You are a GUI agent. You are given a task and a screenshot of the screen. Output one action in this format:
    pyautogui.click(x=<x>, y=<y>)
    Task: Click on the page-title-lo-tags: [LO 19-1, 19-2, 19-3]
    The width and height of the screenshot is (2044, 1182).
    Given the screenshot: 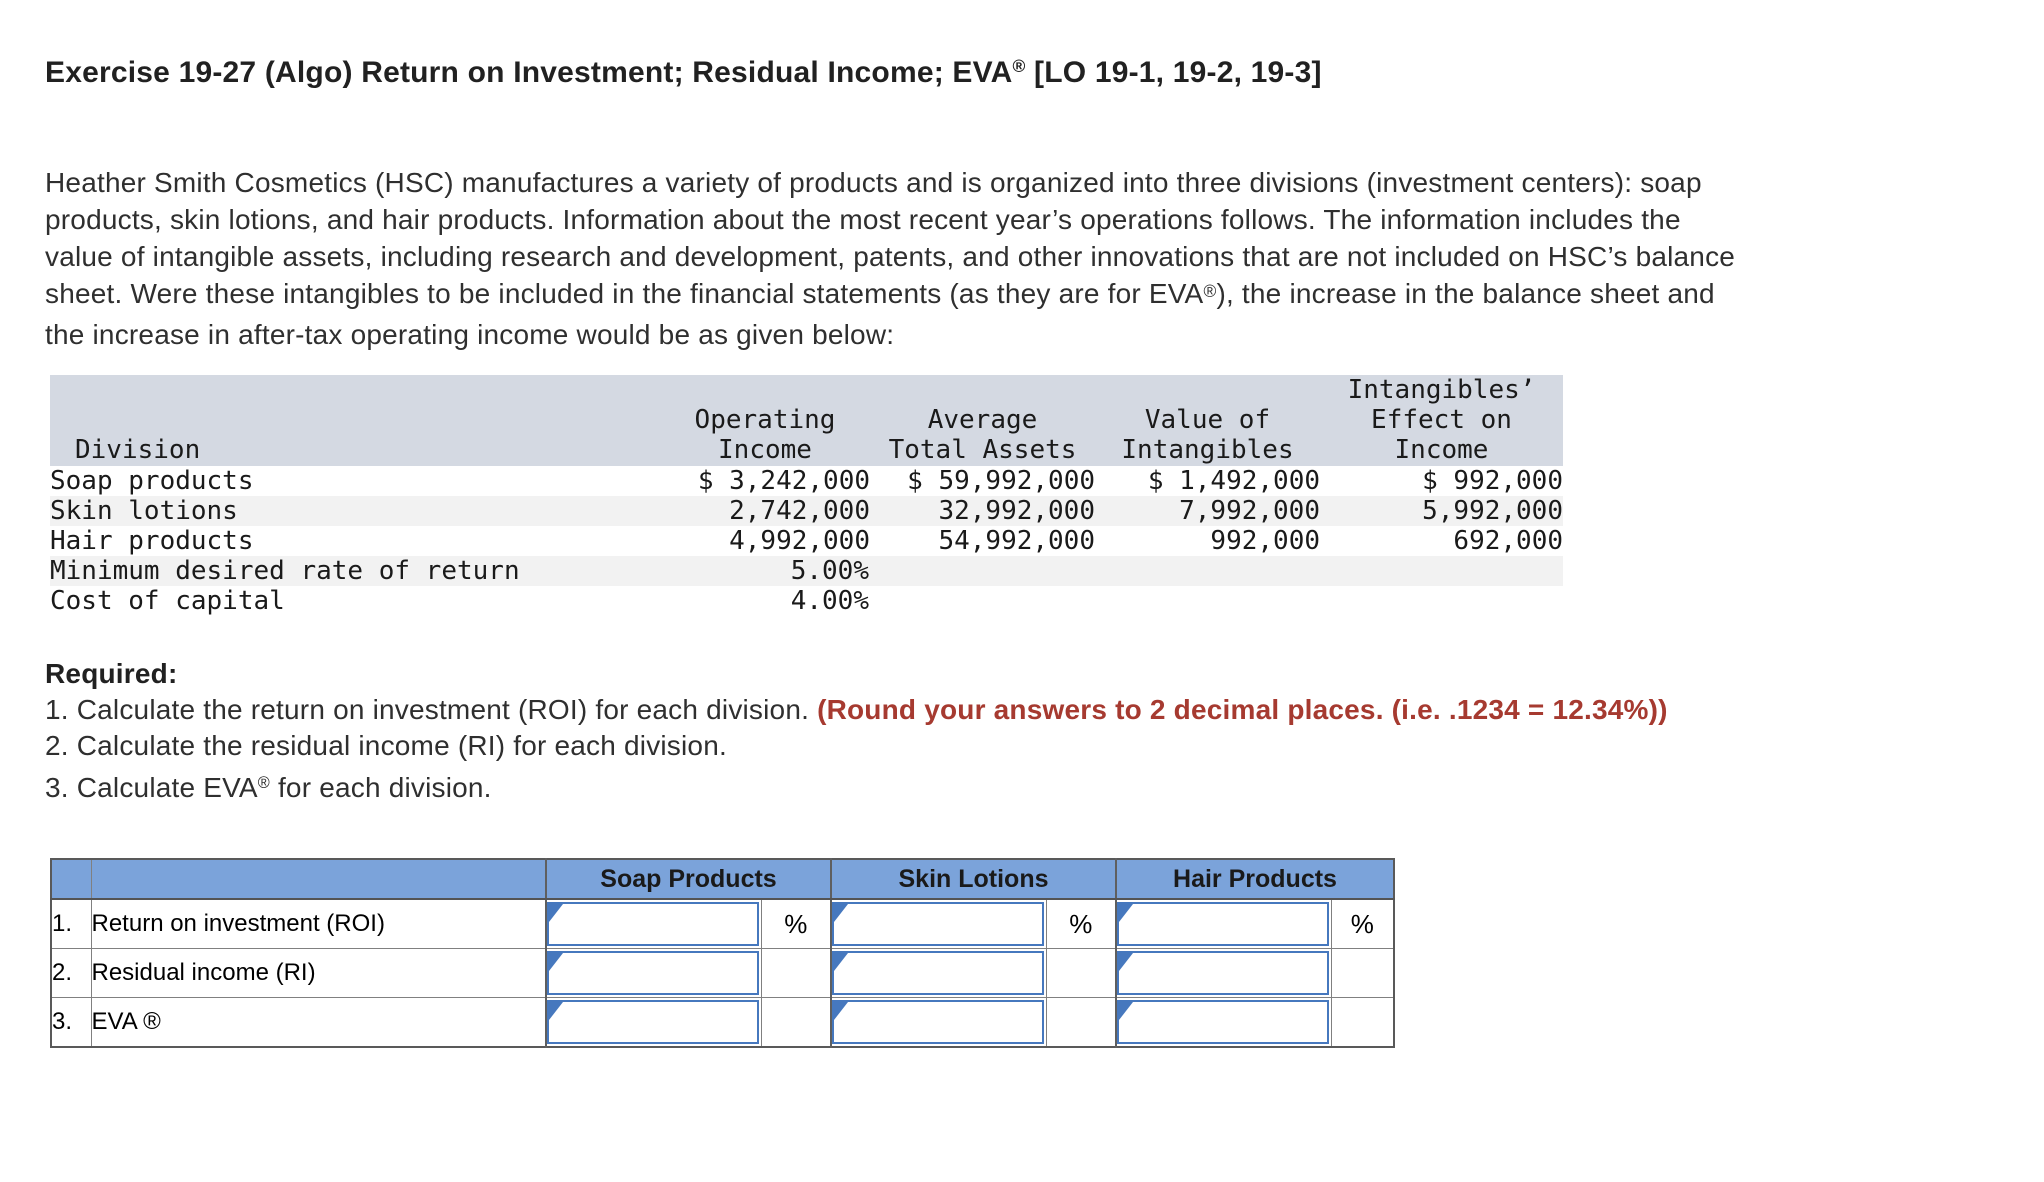 What is the action you would take?
    pyautogui.click(x=1173, y=72)
    